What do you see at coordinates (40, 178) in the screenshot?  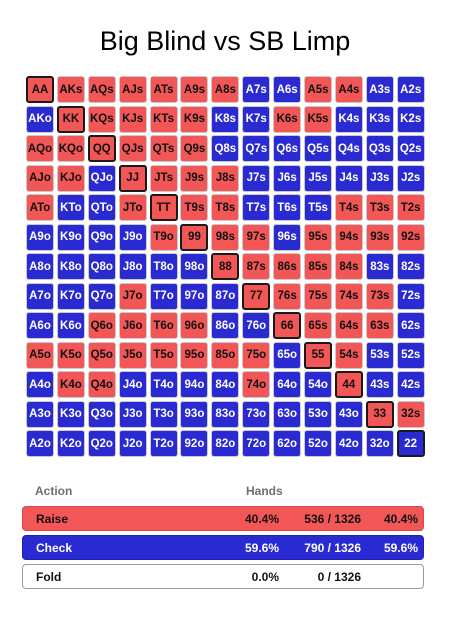 I see `hand-cell-AJo: AJo` at bounding box center [40, 178].